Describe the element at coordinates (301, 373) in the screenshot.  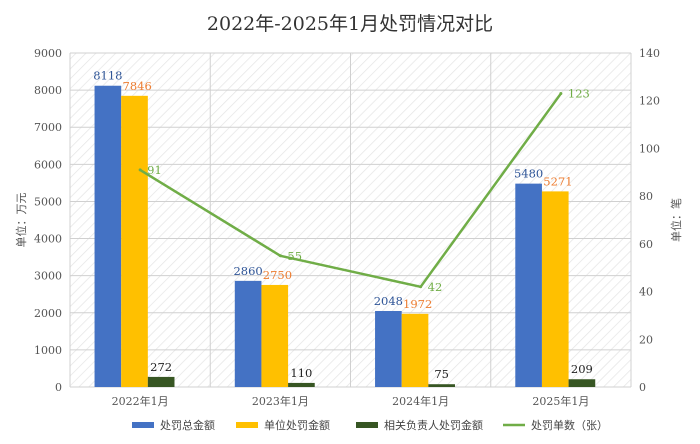
I see `bar-data-label: 110` at that location.